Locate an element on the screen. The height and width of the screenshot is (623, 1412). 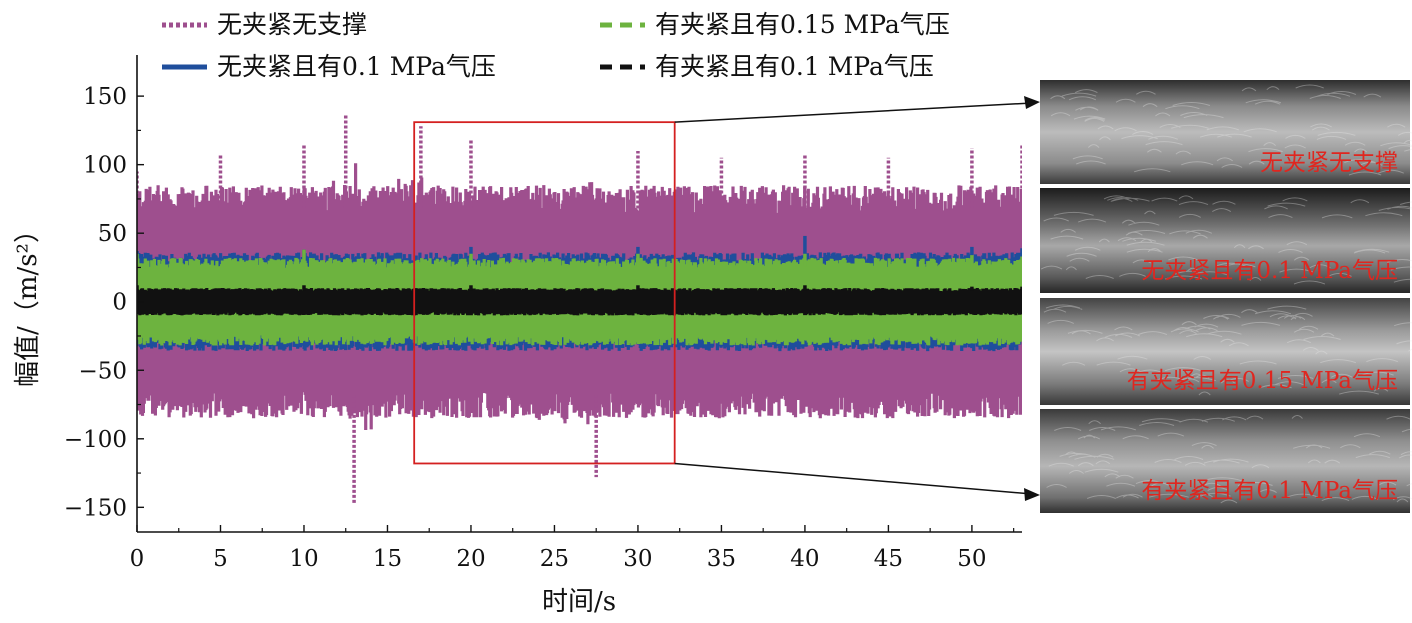
legend-label: 无夹紧无支撑 is located at coordinates (292, 24).